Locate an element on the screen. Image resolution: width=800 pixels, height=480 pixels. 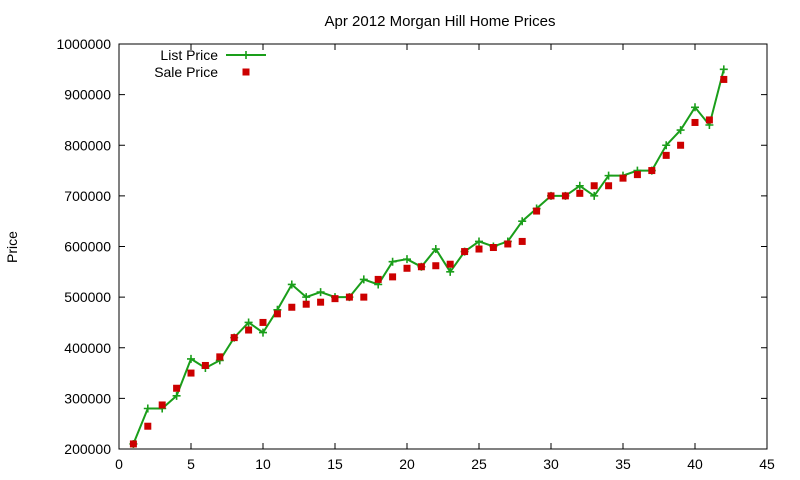
legend-label-list-price: List Price is located at coordinates (189, 55).